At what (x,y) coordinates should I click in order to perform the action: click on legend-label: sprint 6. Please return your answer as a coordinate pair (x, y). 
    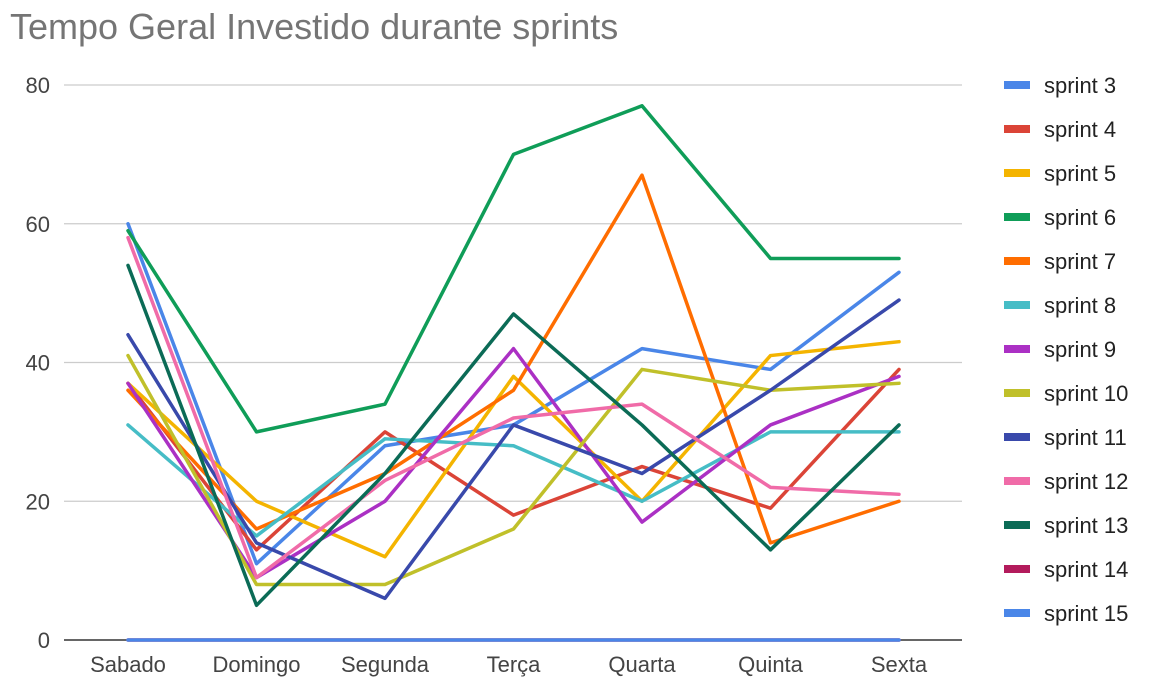
    Looking at the image, I should click on (1080, 217).